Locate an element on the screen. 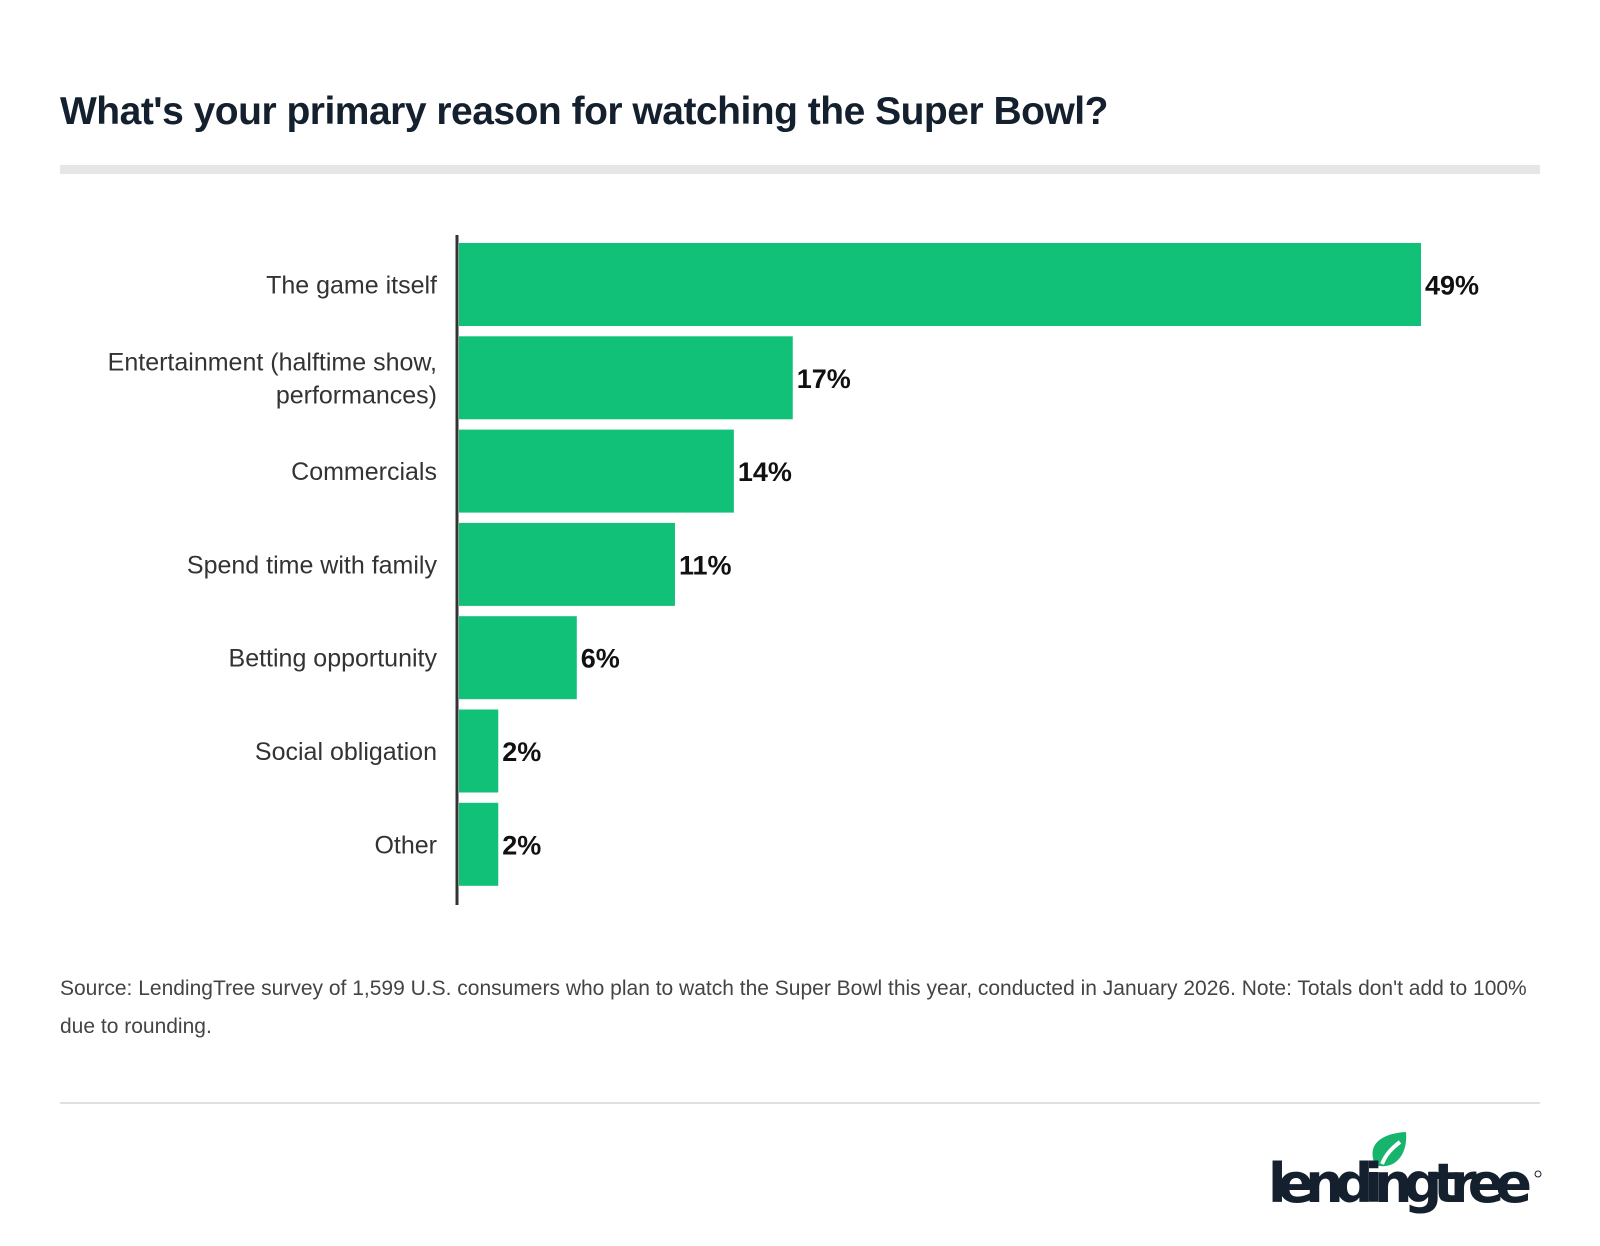 This screenshot has height=1246, width=1600. title-divider is located at coordinates (800, 169).